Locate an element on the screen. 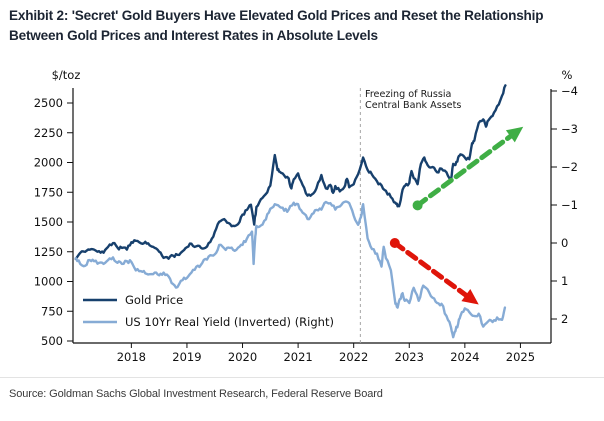 This screenshot has height=421, width=604. trend-arrows is located at coordinates (456, 215).